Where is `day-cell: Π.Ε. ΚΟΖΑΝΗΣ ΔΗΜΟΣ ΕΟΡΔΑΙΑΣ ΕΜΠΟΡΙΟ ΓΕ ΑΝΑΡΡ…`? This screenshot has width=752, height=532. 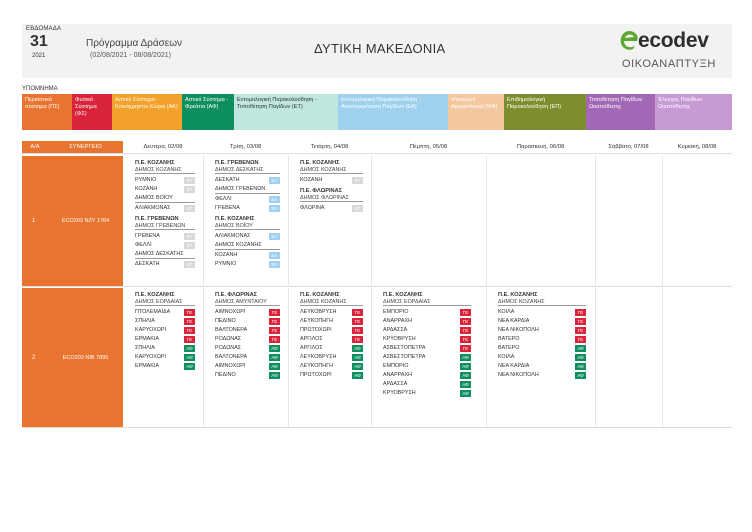
day-cell: Π.Ε. ΚΟΖΑΝΗΣ ΔΗΜΟΣ ΕΟΡΔΑΙΑΣ ΕΜΠΟΡΙΟ ΓΕ ΑΝΑΡΡ… is located at coordinates (427, 346).